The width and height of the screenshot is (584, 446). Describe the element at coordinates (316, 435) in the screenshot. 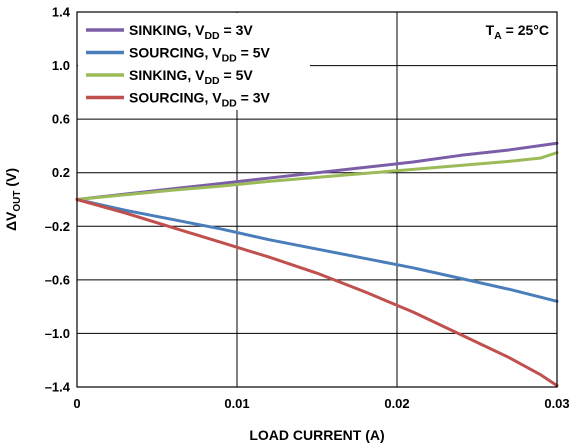

I see `x-axis-title: LOAD CURRENT (A)` at that location.